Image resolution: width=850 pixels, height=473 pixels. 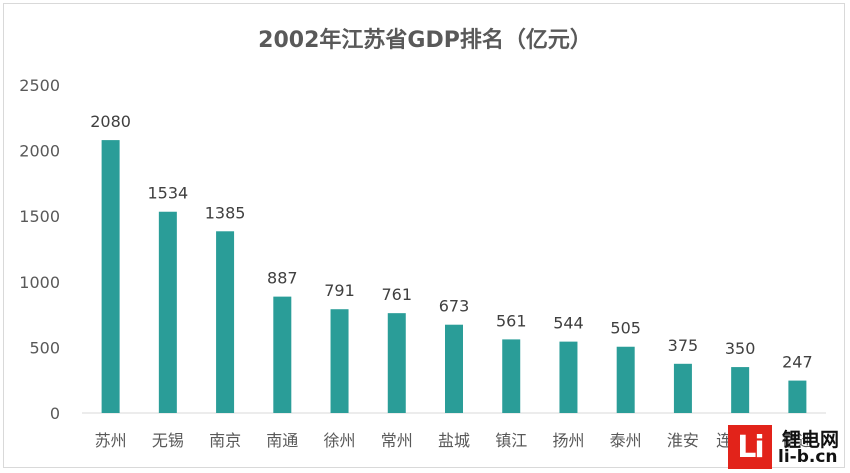 What do you see at coordinates (511, 440) in the screenshot?
I see `x-tick-label: 镇江` at bounding box center [511, 440].